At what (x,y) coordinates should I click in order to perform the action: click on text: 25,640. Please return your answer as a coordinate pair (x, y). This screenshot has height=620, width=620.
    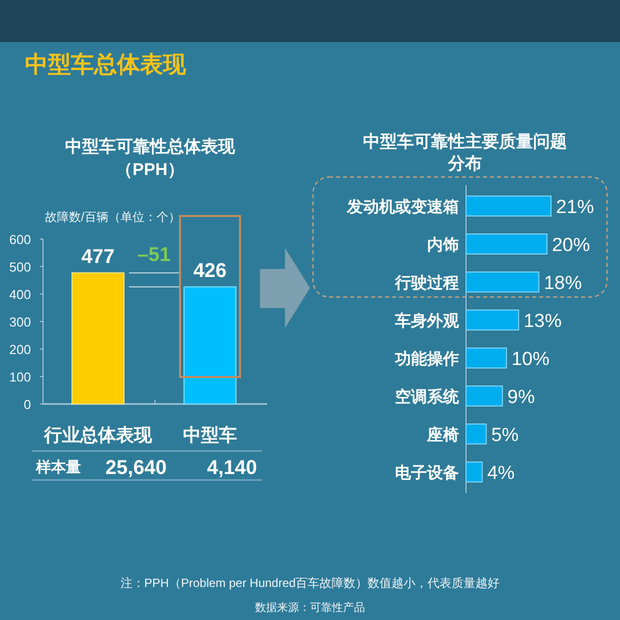
    Looking at the image, I should click on (136, 468).